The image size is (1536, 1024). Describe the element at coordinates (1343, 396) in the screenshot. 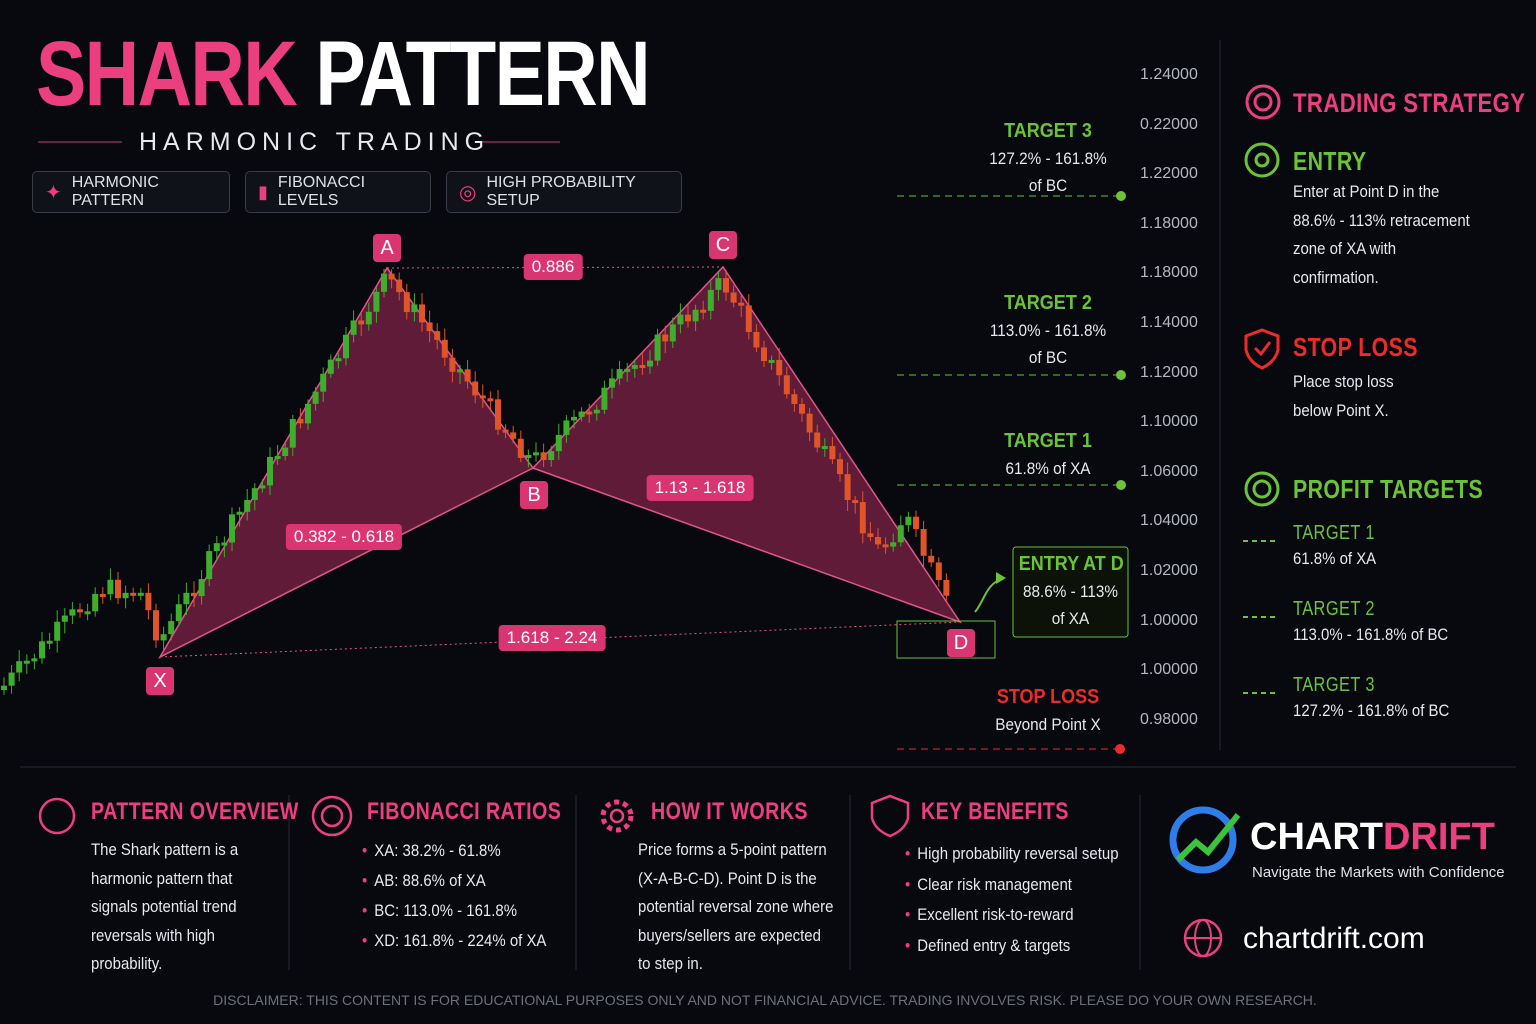

I see `stop-body: Place stop loss below Point X.` at that location.